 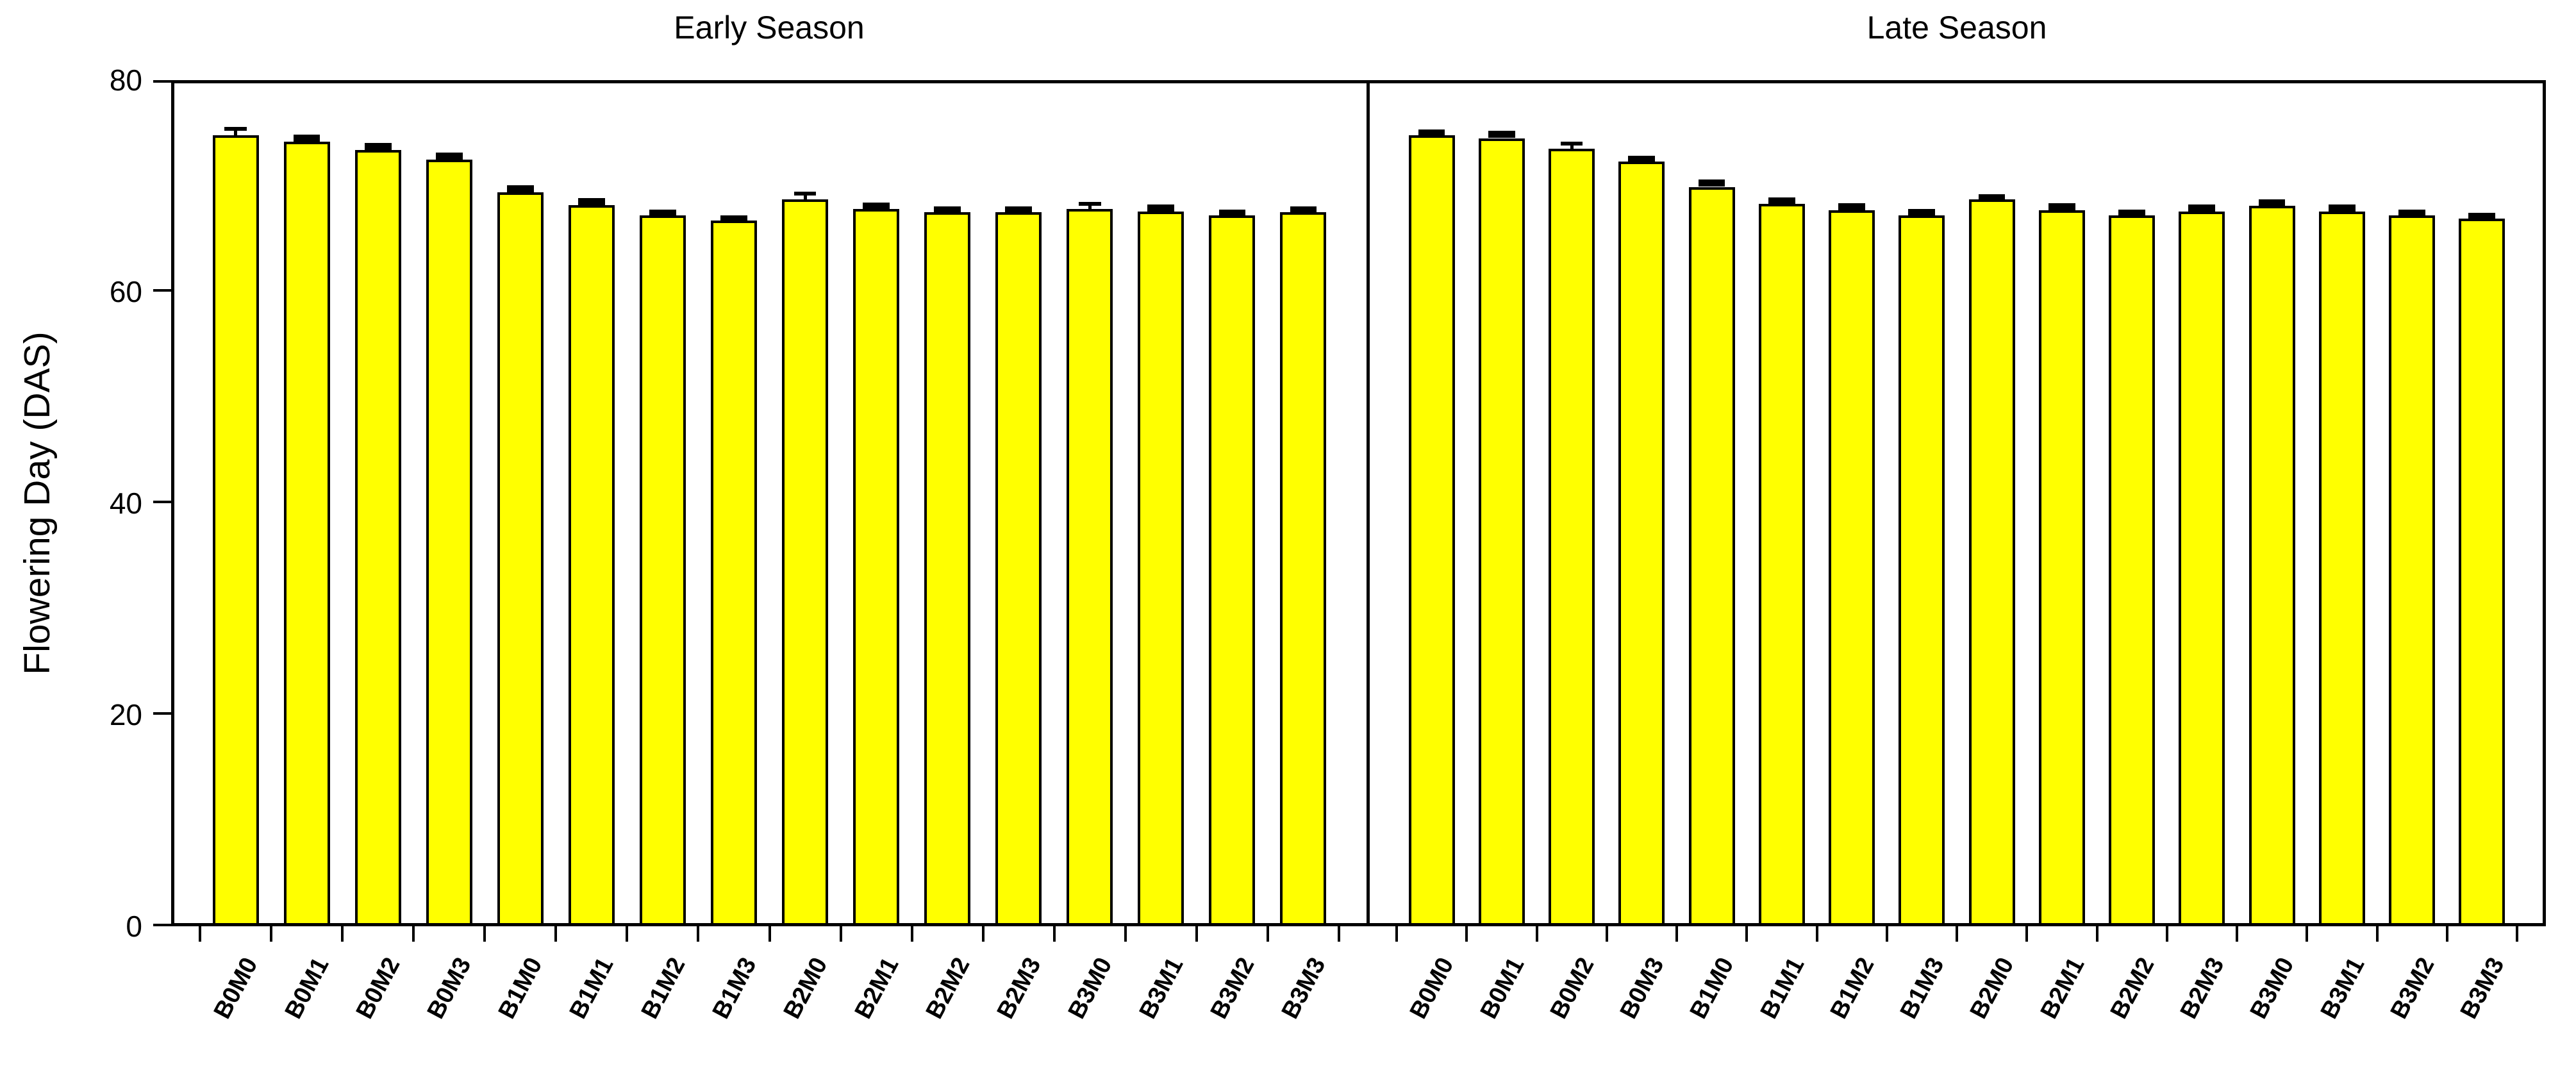 What do you see at coordinates (2544, 503) in the screenshot?
I see `plot-frame-right` at bounding box center [2544, 503].